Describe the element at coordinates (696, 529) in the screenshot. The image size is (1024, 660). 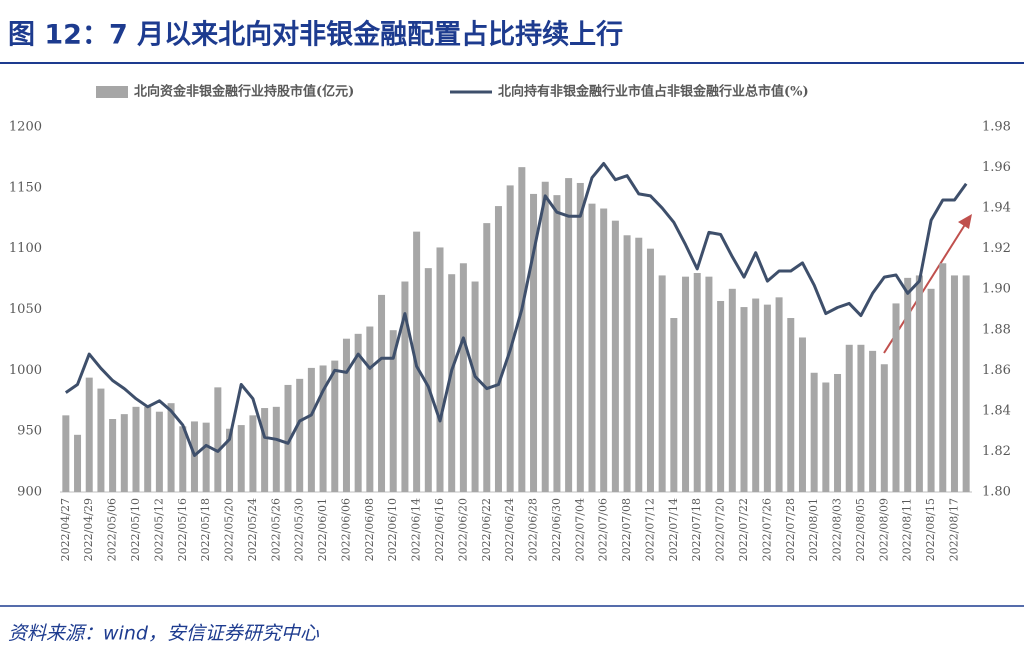
I see `x-tick-label: 2022/07/18` at that location.